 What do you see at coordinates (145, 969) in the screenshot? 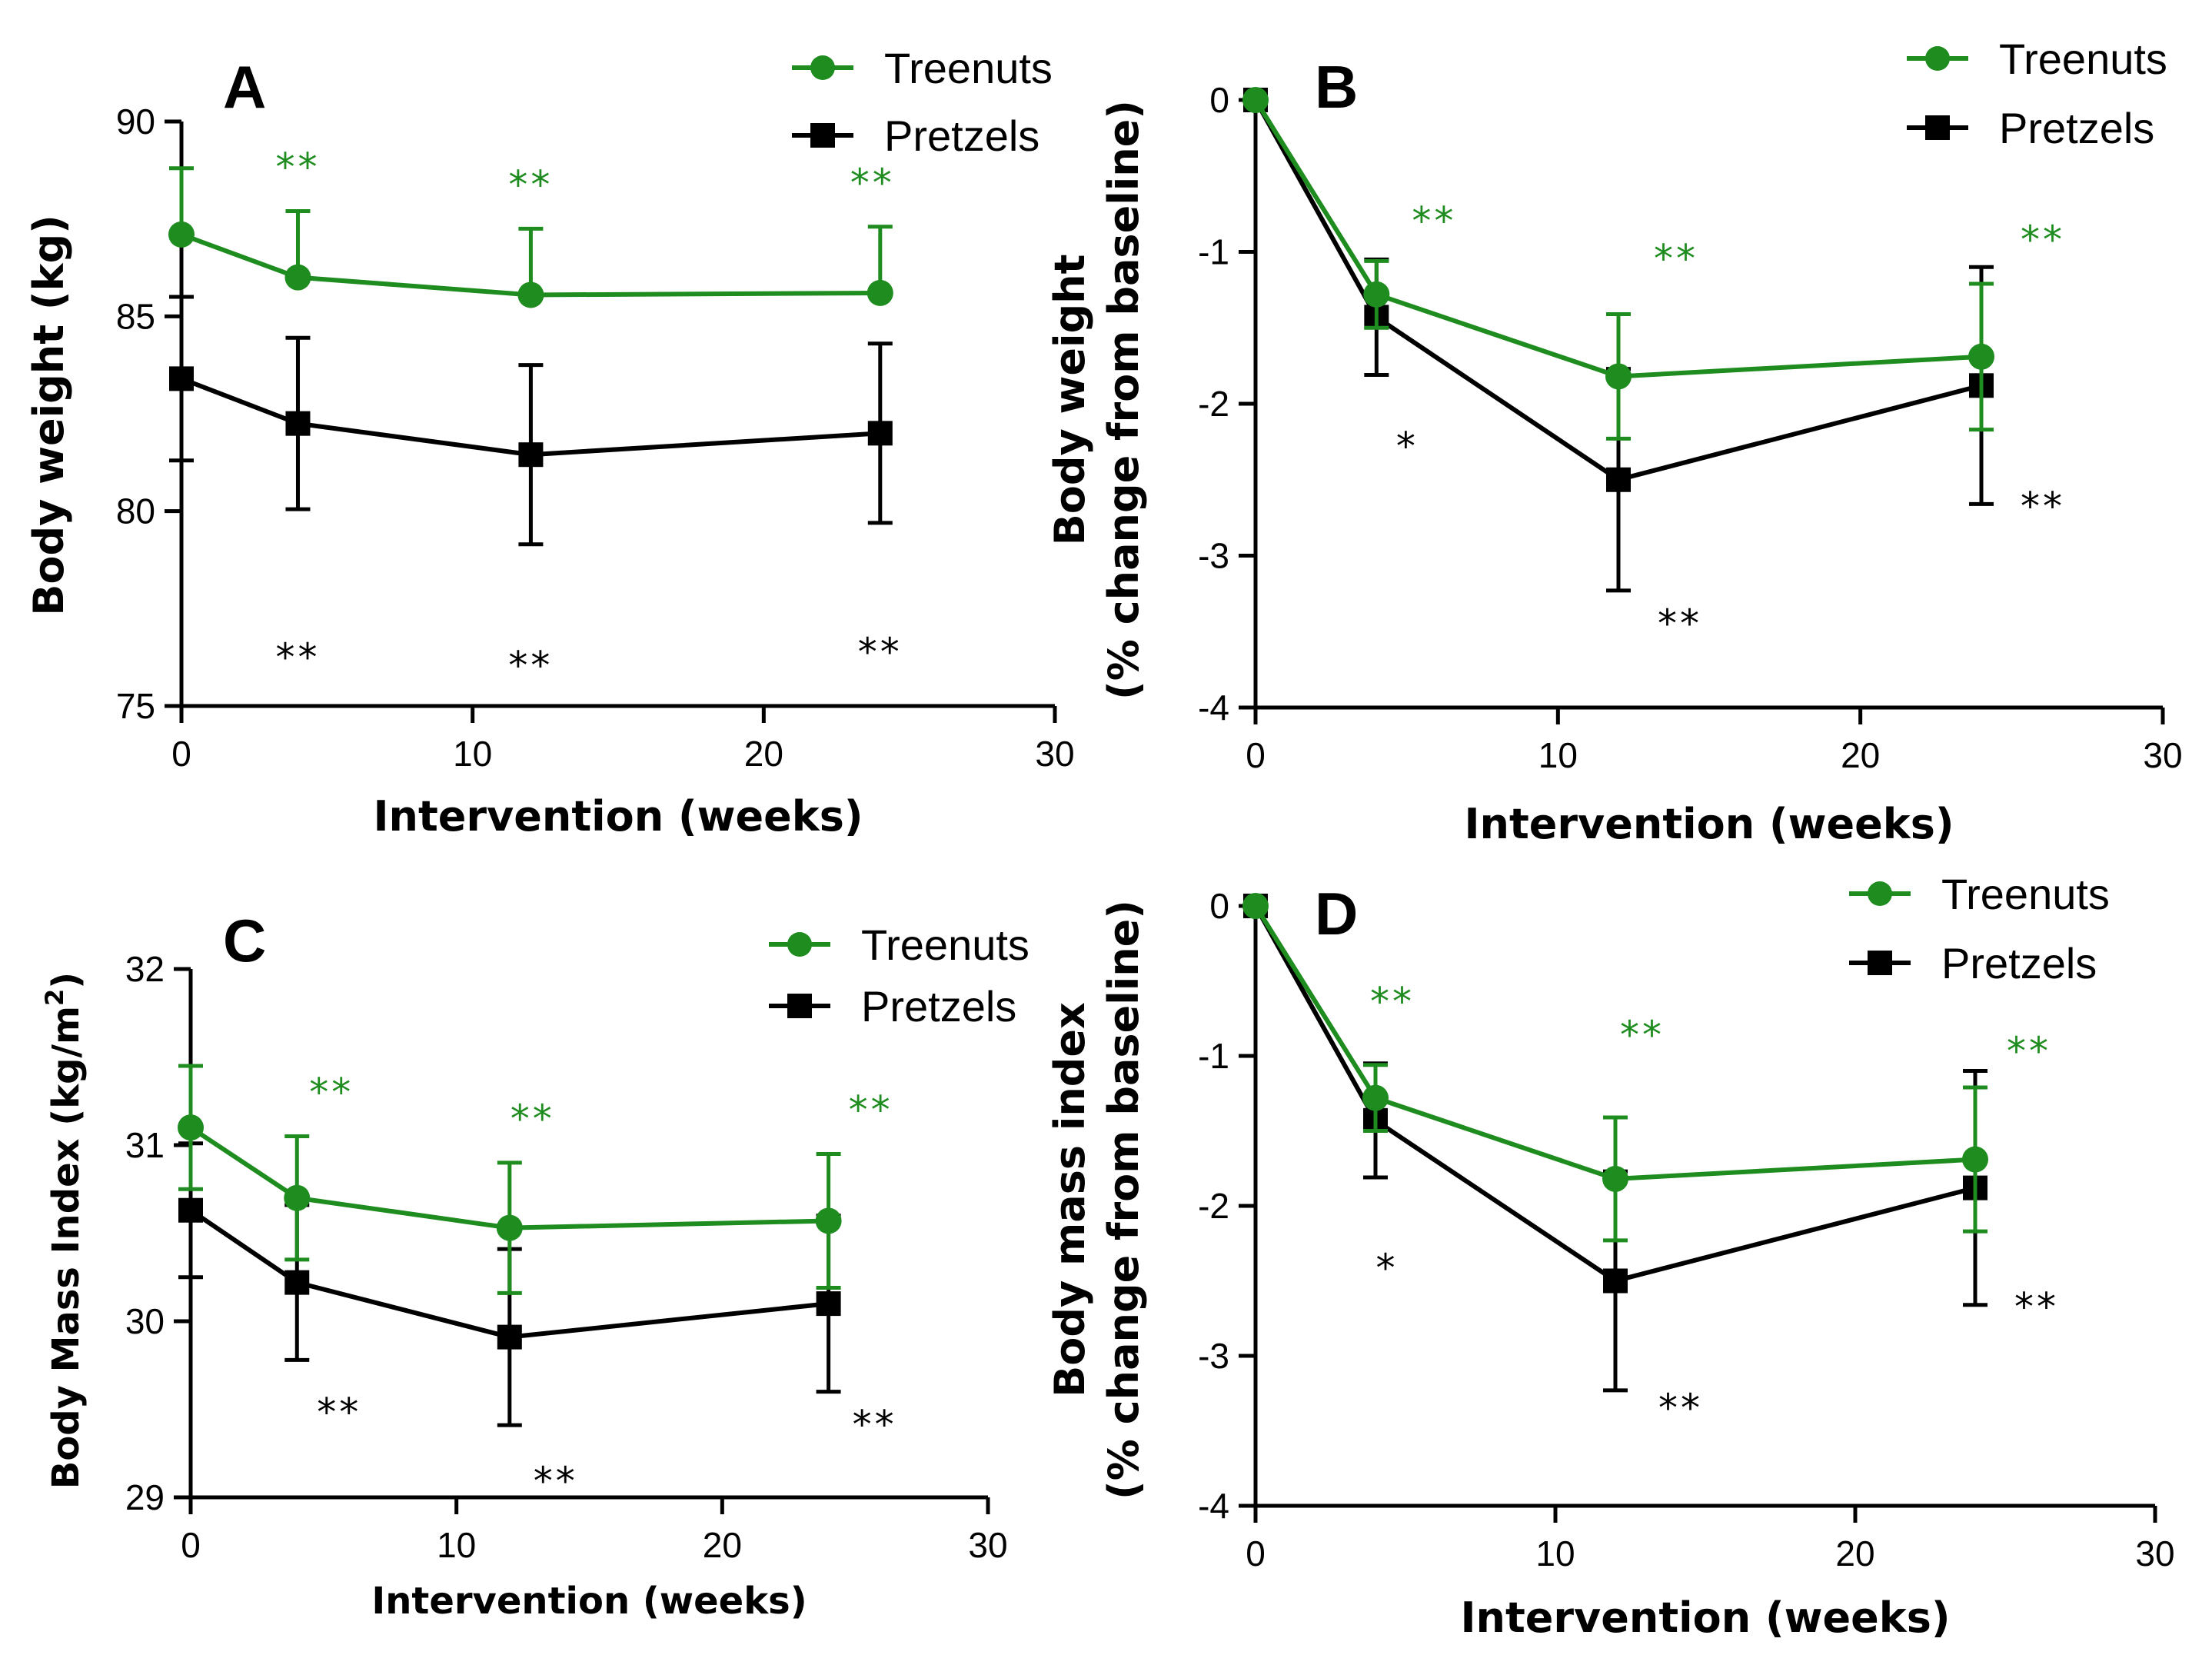
I see `y-tick-label: 32` at bounding box center [145, 969].